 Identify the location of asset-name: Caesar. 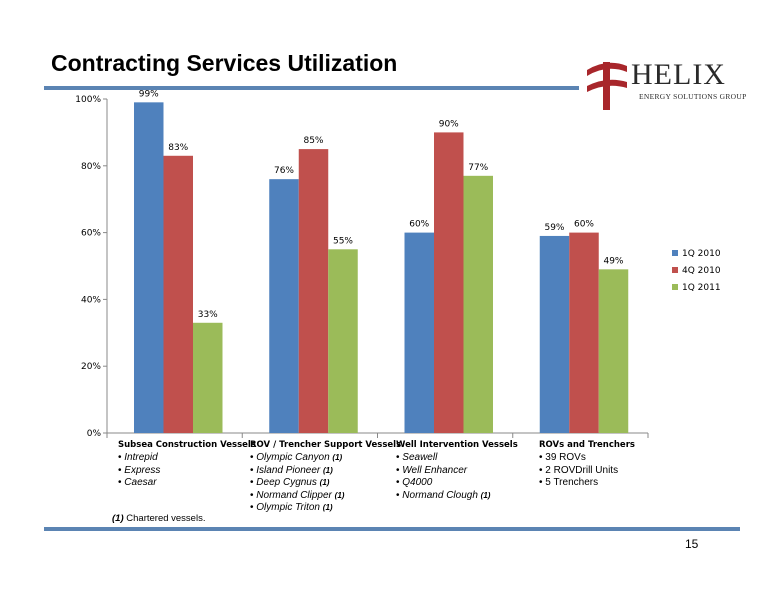
(140, 482).